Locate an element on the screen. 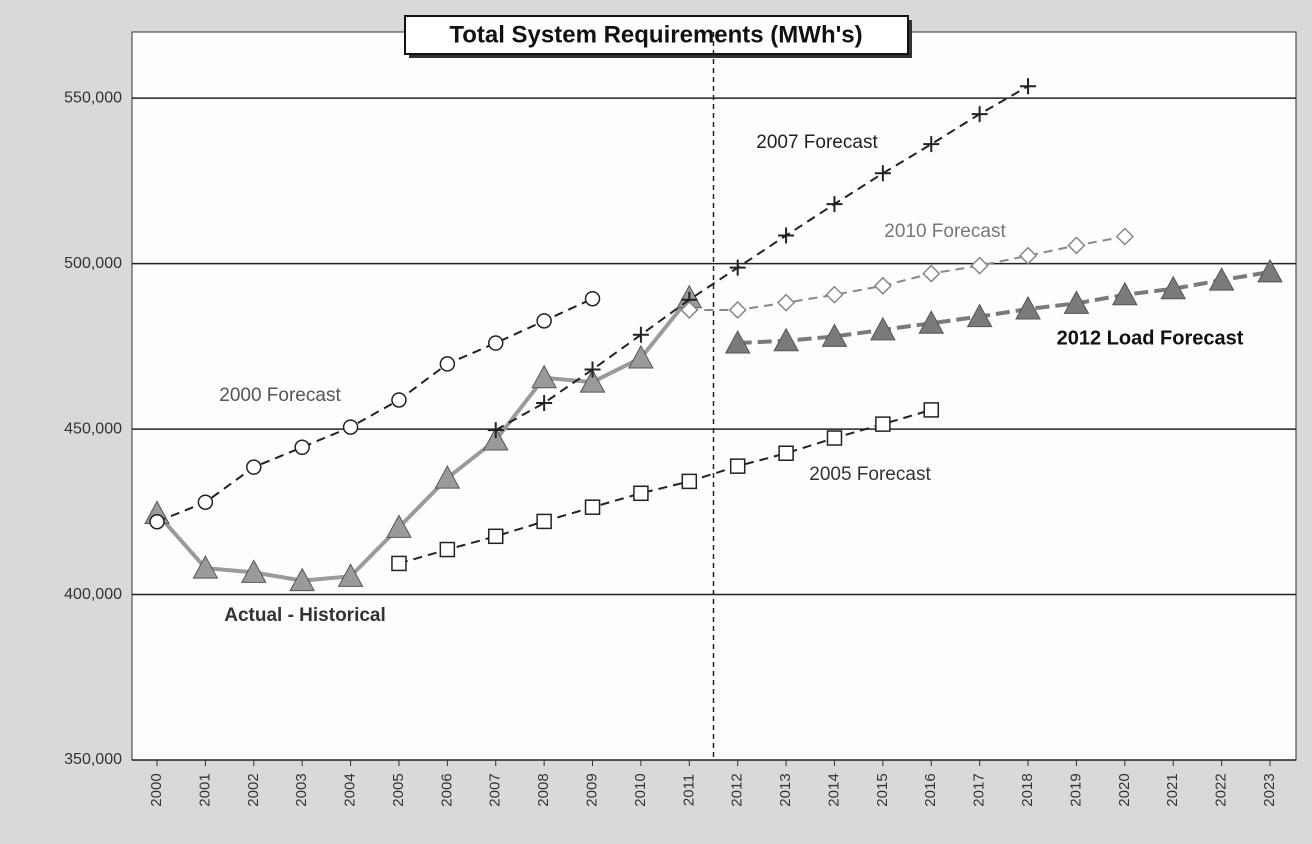  x-tick-label: 2005 is located at coordinates (398, 789).